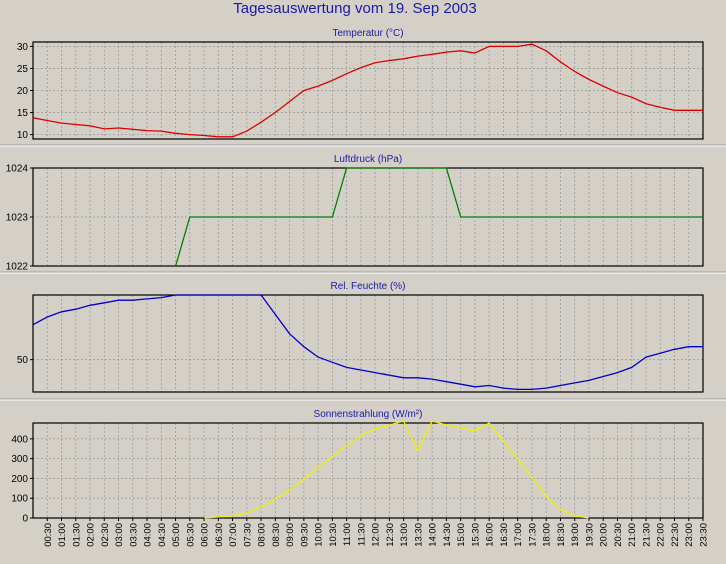 This screenshot has width=726, height=564. I want to click on x-tick-label: 22:30, so click(675, 535).